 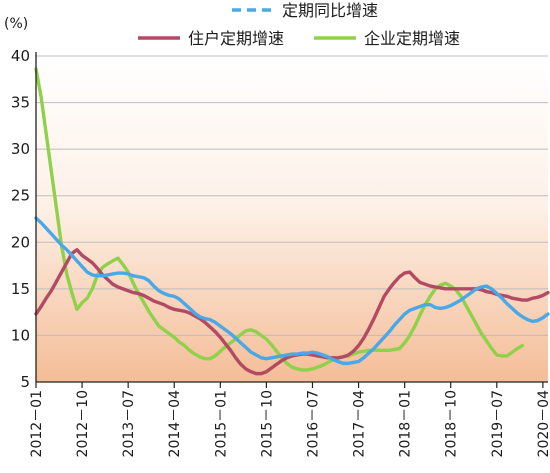 I want to click on y-tick-label: 15, so click(x=20, y=289).